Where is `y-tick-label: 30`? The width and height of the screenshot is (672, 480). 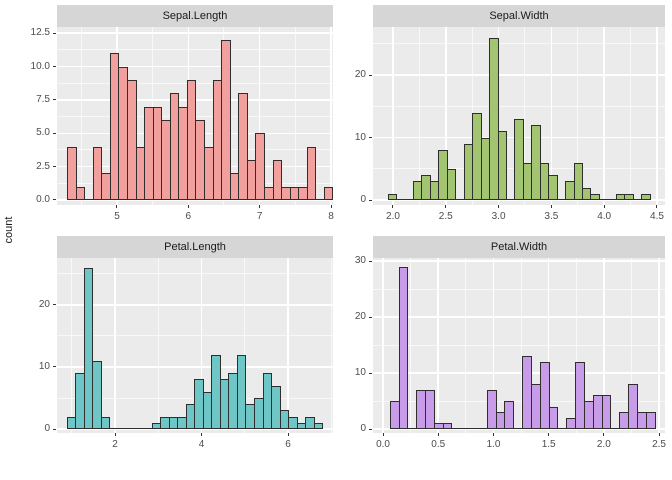 y-tick-label: 30 is located at coordinates (360, 261).